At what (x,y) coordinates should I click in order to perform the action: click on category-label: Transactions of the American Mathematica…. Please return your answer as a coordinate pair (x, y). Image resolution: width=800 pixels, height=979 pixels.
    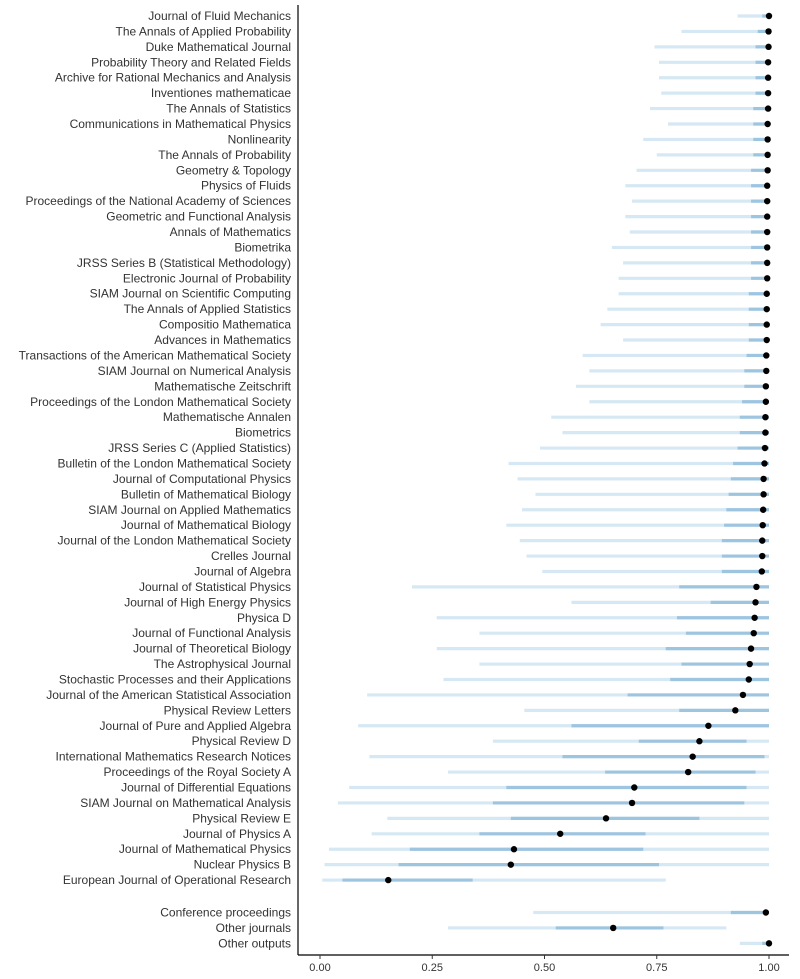
    Looking at the image, I should click on (155, 355).